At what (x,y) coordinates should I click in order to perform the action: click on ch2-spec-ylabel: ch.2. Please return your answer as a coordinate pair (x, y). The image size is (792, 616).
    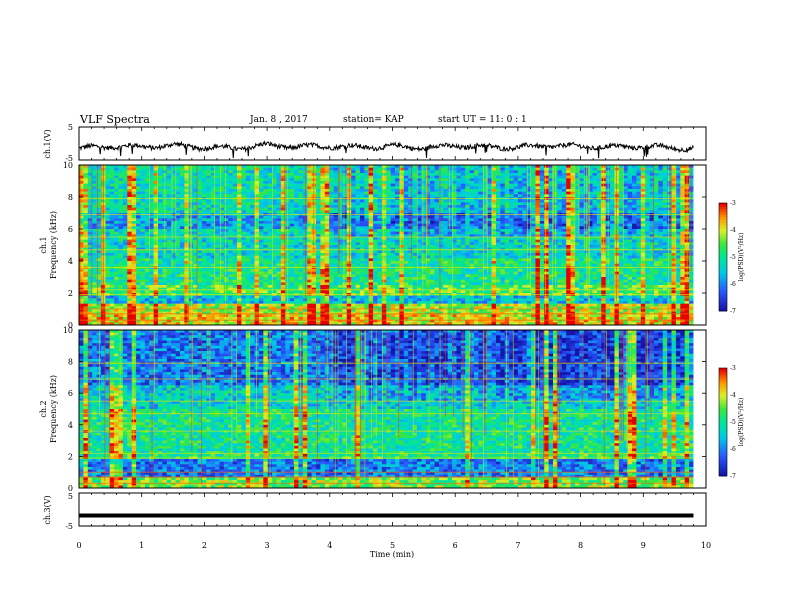
    Looking at the image, I should click on (43, 408).